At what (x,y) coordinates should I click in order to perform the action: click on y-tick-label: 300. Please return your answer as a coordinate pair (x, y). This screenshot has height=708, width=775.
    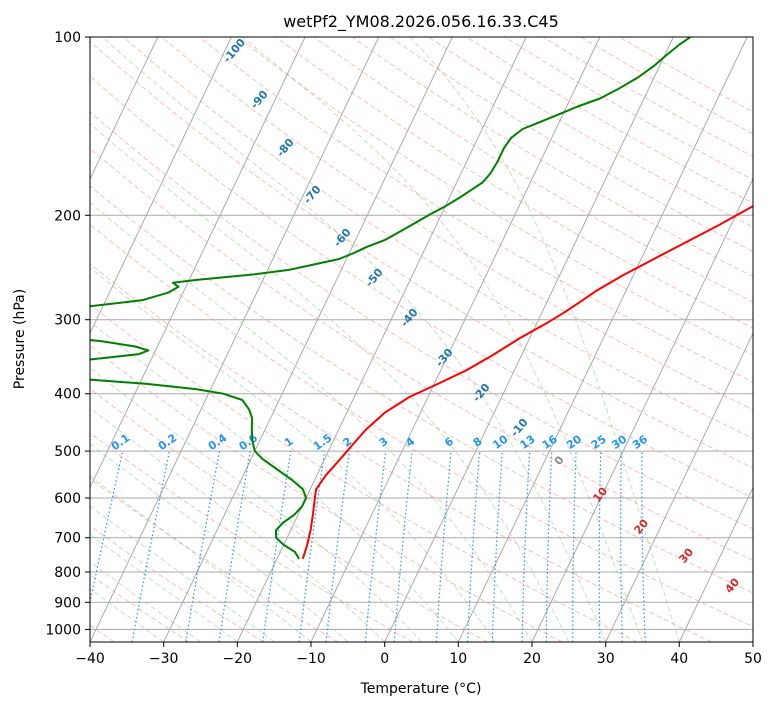
    Looking at the image, I should click on (67, 321).